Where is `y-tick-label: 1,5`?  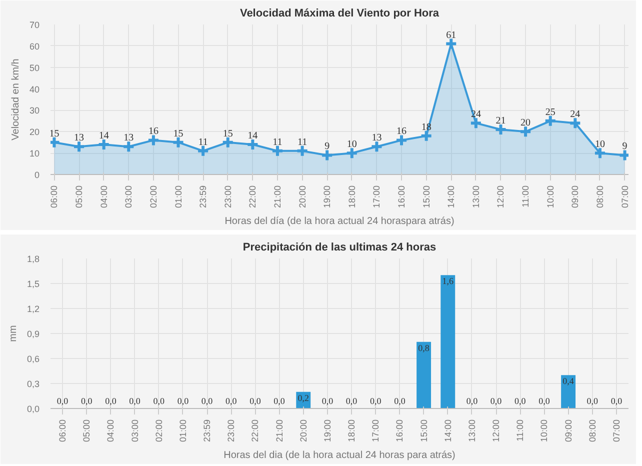
y-tick-label: 1,5 is located at coordinates (33, 284).